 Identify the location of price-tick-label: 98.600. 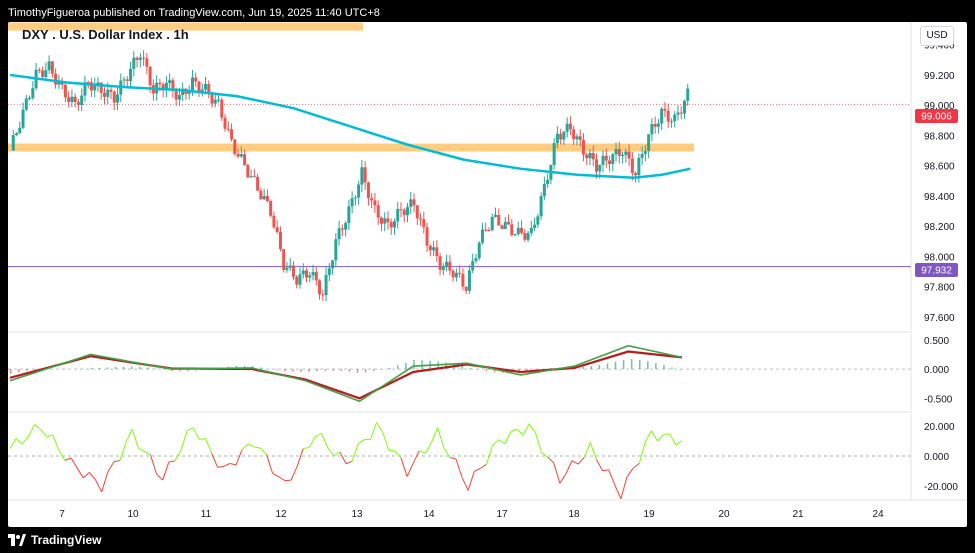
(939, 167).